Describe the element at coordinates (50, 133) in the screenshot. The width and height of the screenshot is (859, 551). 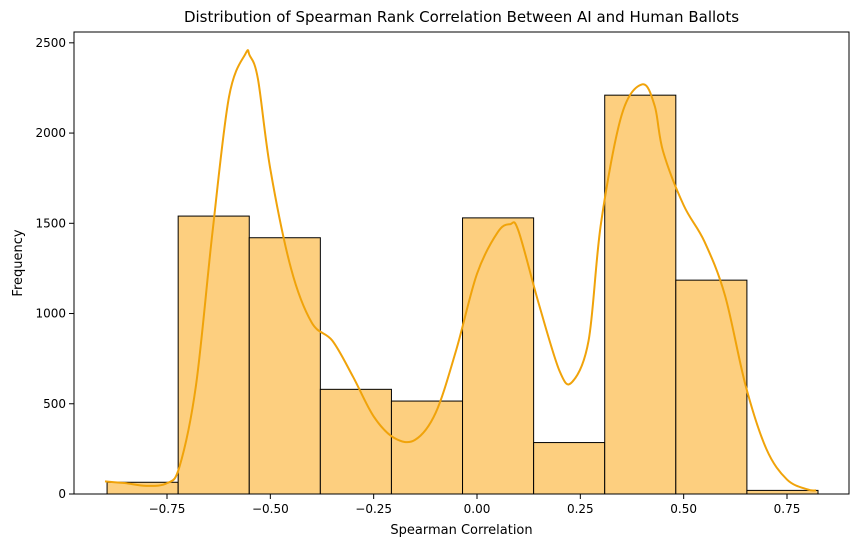
I see `y-tick-label: 2000` at that location.